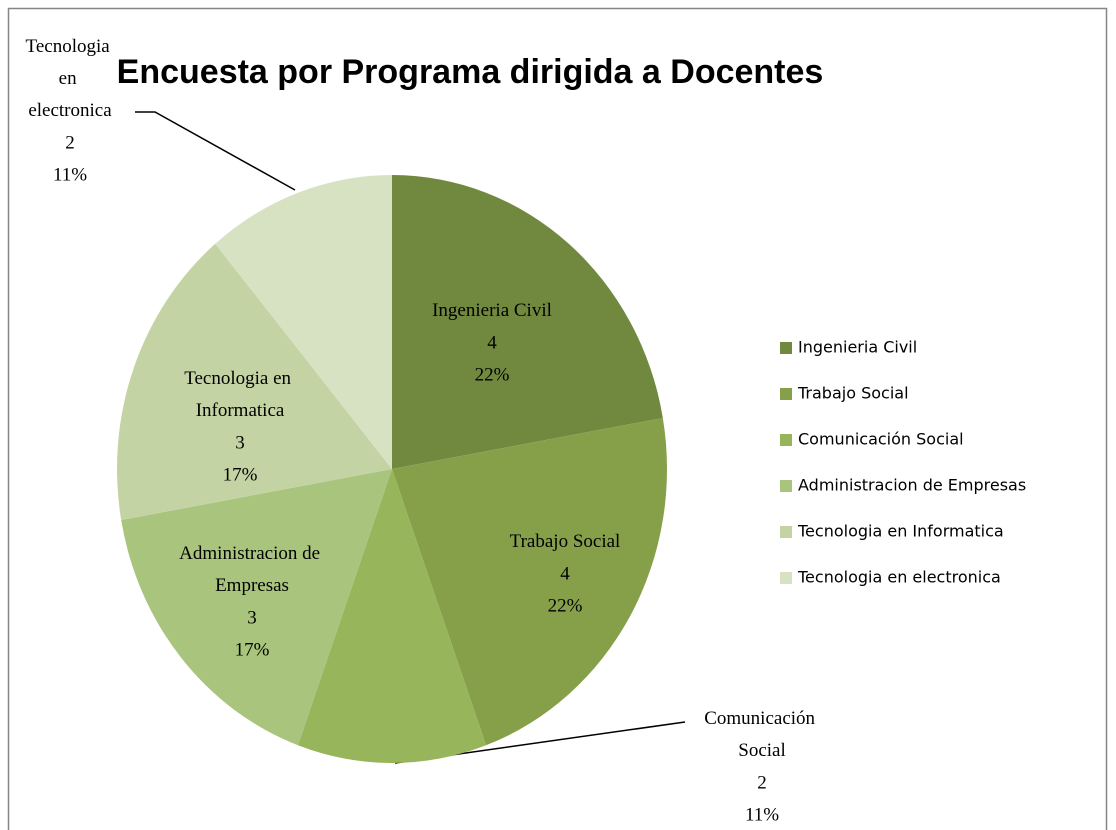 Image resolution: width=1116 pixels, height=830 pixels. I want to click on label-line: Administracion de, so click(252, 553).